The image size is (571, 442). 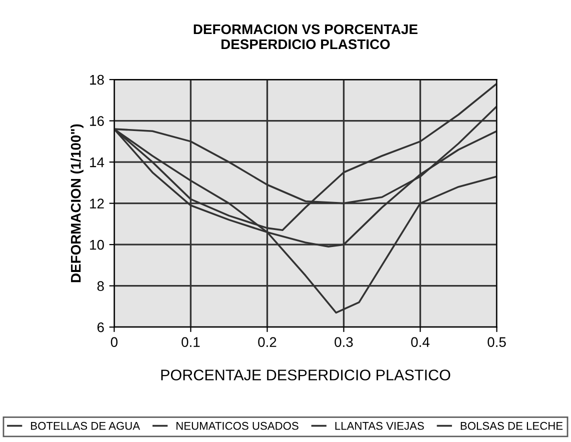 I want to click on legend-label: NEUMATICOS USADOS, so click(x=237, y=426).